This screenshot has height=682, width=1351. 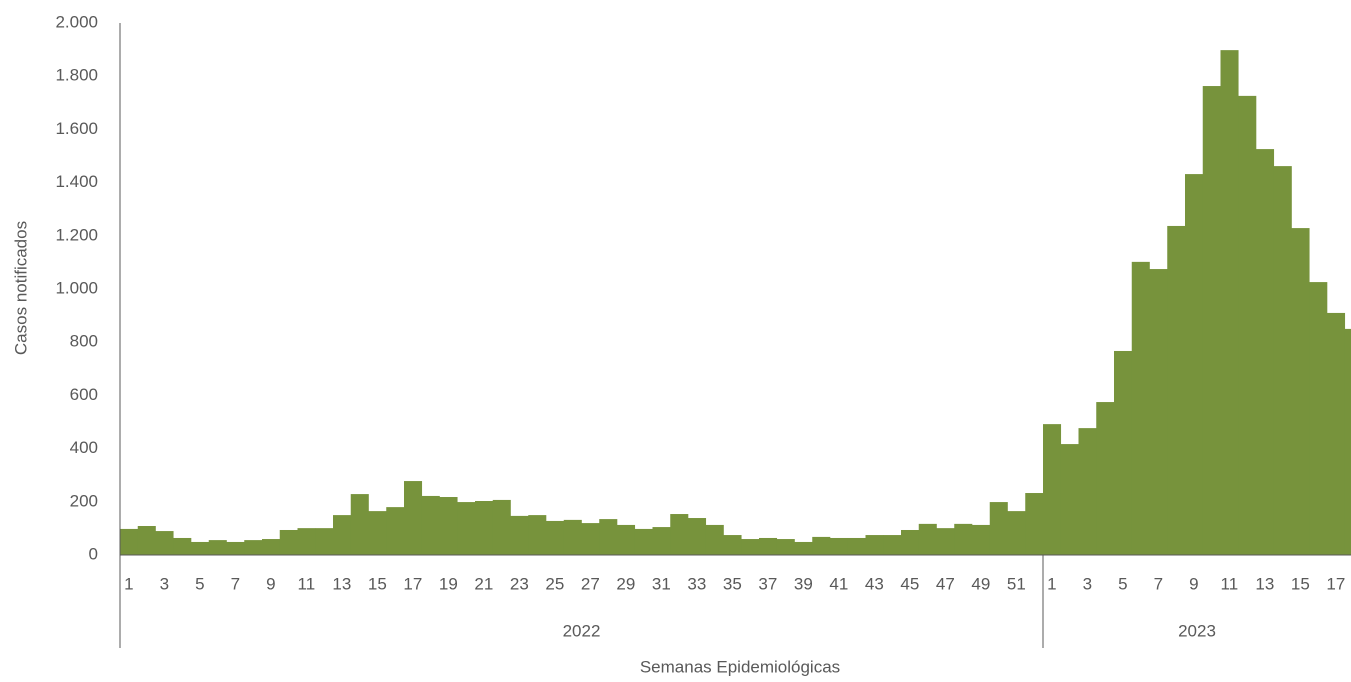 I want to click on group-label: 2023, so click(x=1197, y=630).